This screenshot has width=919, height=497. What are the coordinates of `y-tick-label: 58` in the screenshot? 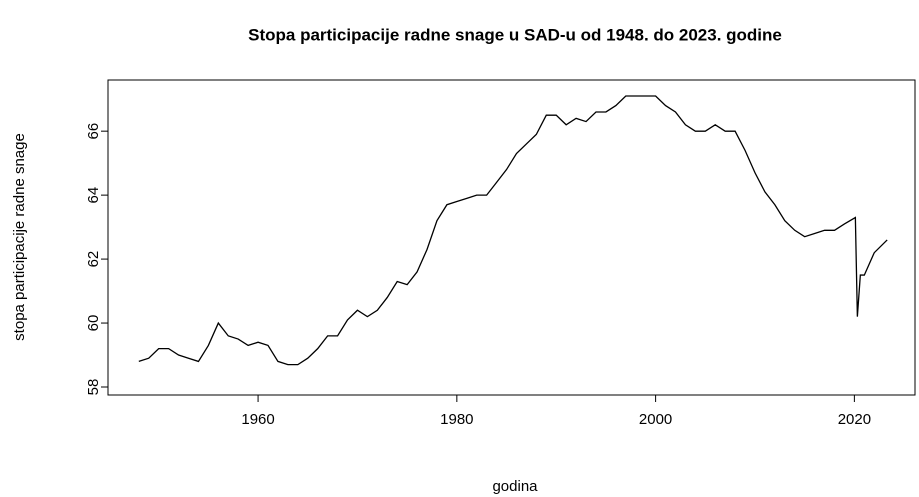 It's located at (93, 387).